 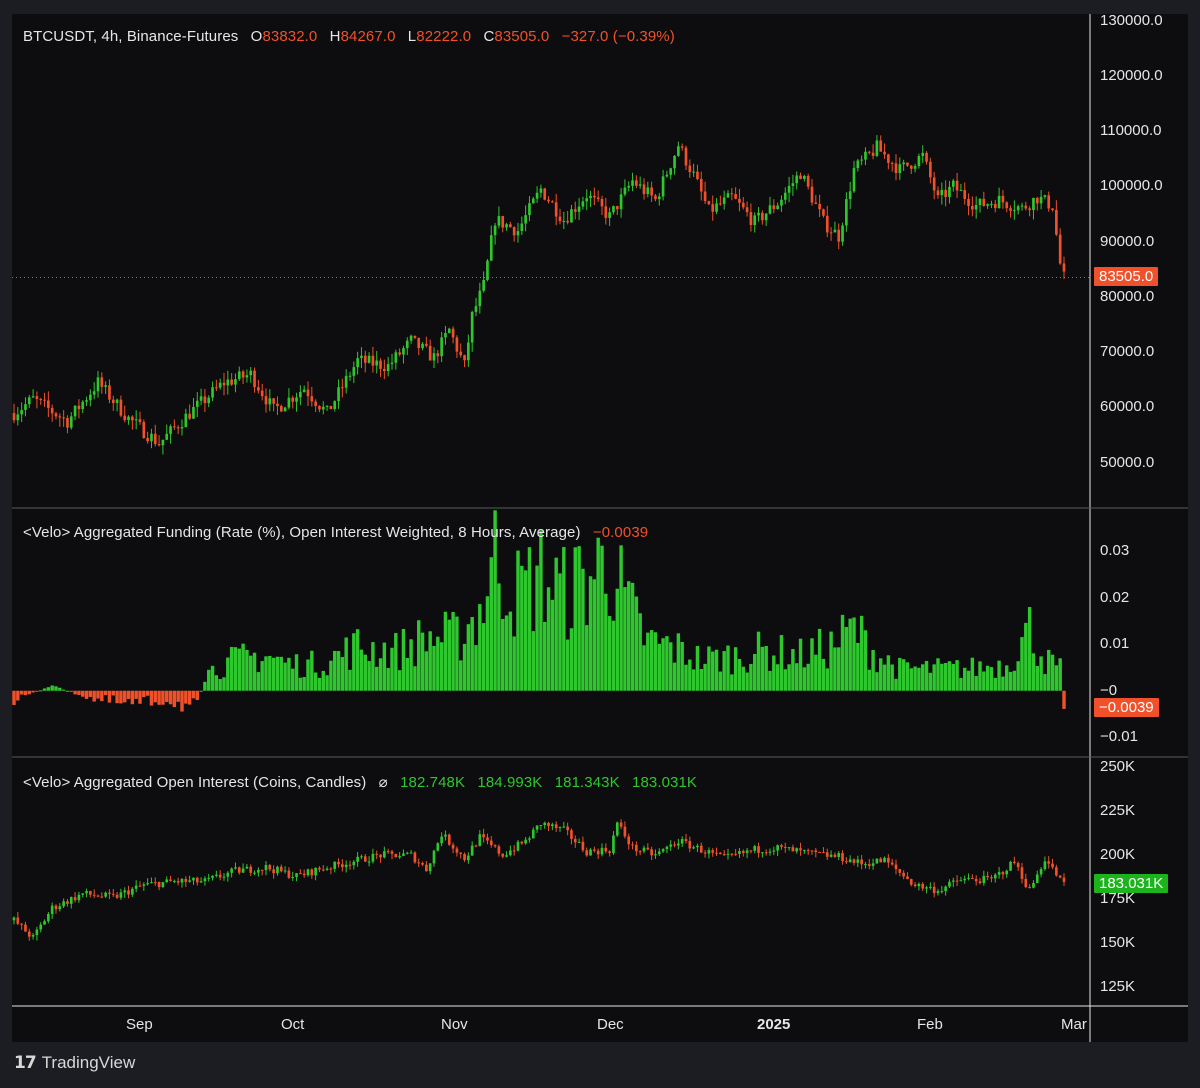 What do you see at coordinates (774, 1024) in the screenshot?
I see `x-tick-label: 2025` at bounding box center [774, 1024].